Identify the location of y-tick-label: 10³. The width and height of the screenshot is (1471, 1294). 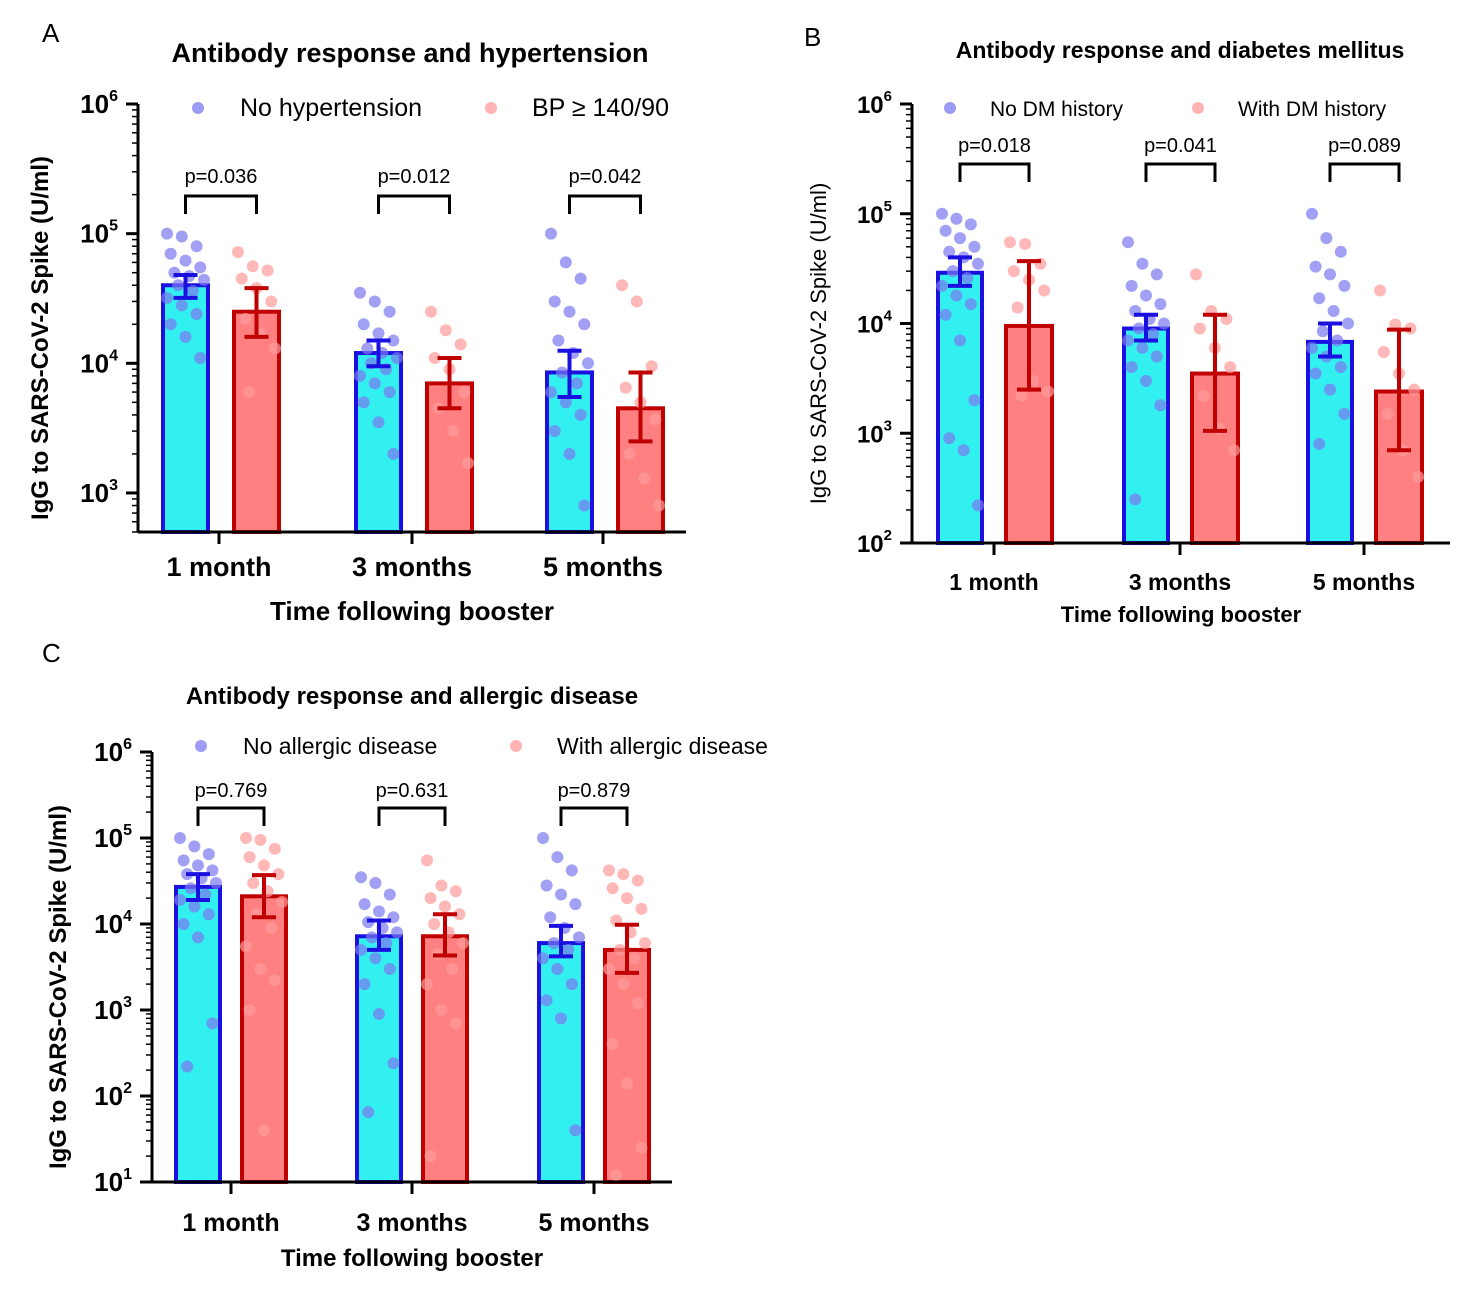
(113, 1009).